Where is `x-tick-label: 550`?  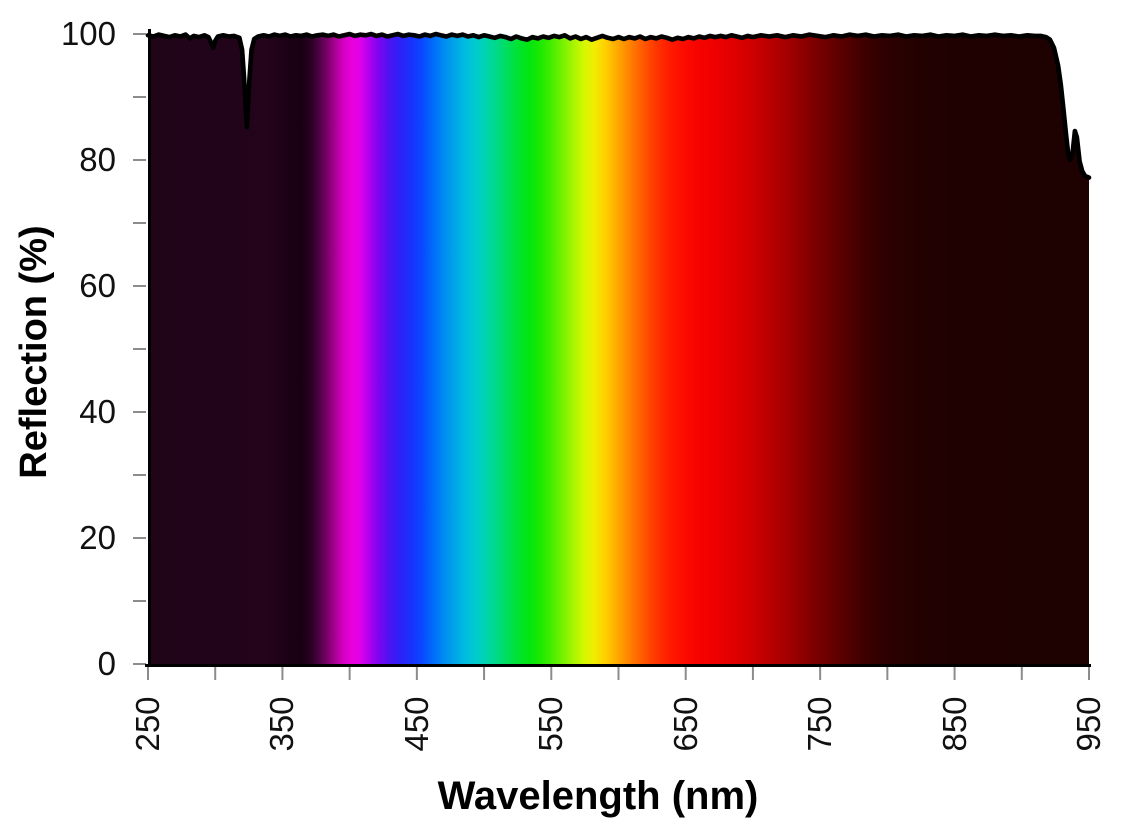
x-tick-label: 550 is located at coordinates (551, 724).